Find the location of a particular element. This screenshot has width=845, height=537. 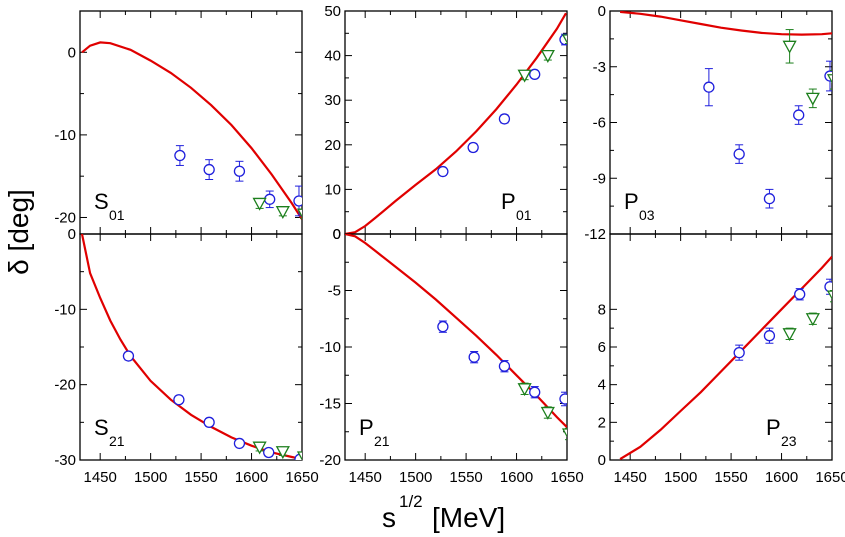

y-tick-label: 6 is located at coordinates (602, 347).